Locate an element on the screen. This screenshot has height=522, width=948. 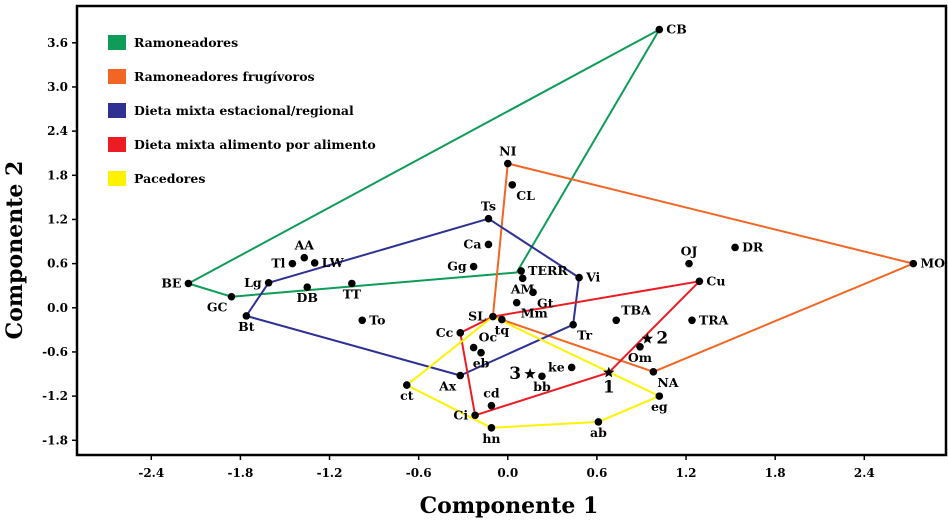
point-label: DB is located at coordinates (307, 297).